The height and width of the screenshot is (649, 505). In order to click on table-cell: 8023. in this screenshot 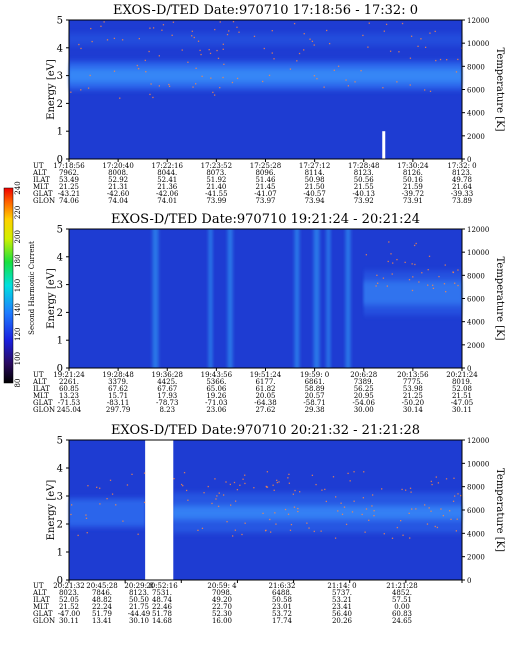, I will do `click(69, 593)`.